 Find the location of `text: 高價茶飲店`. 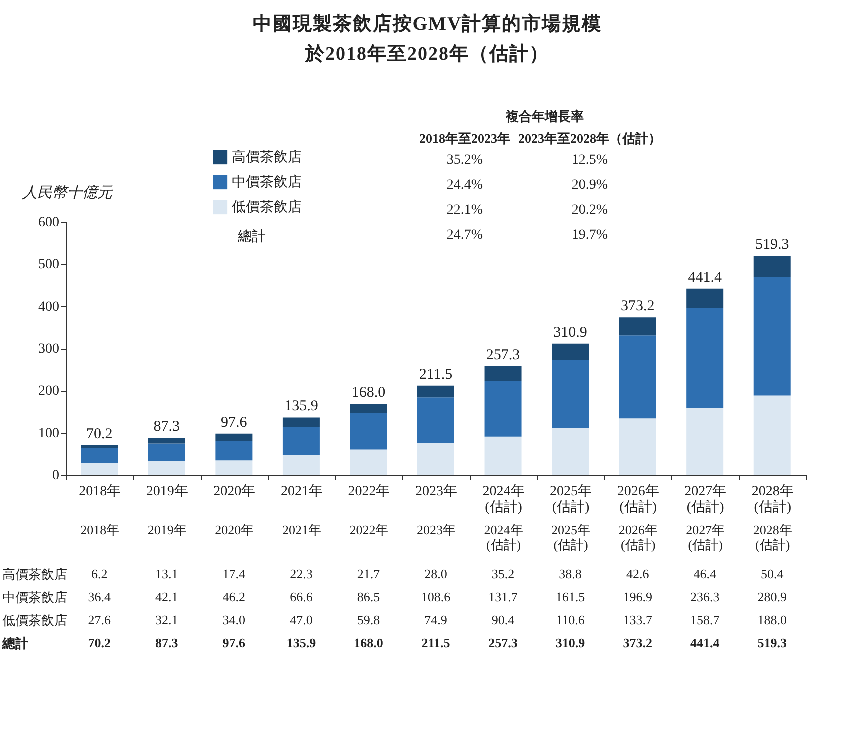

text: 高價茶飲店 is located at coordinates (35, 574).